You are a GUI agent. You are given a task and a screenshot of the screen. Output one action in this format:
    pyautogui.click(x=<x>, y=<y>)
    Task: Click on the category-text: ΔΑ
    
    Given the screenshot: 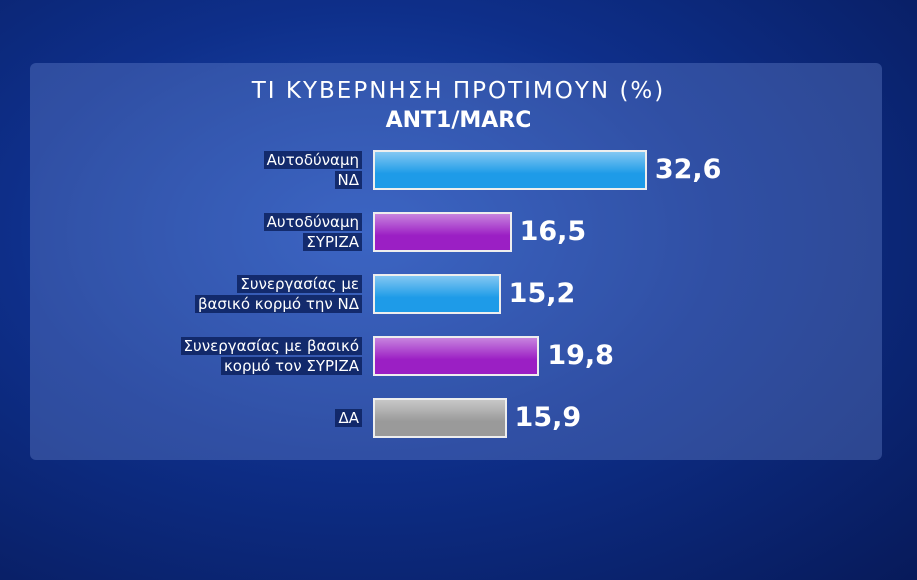 What is the action you would take?
    pyautogui.click(x=348, y=418)
    